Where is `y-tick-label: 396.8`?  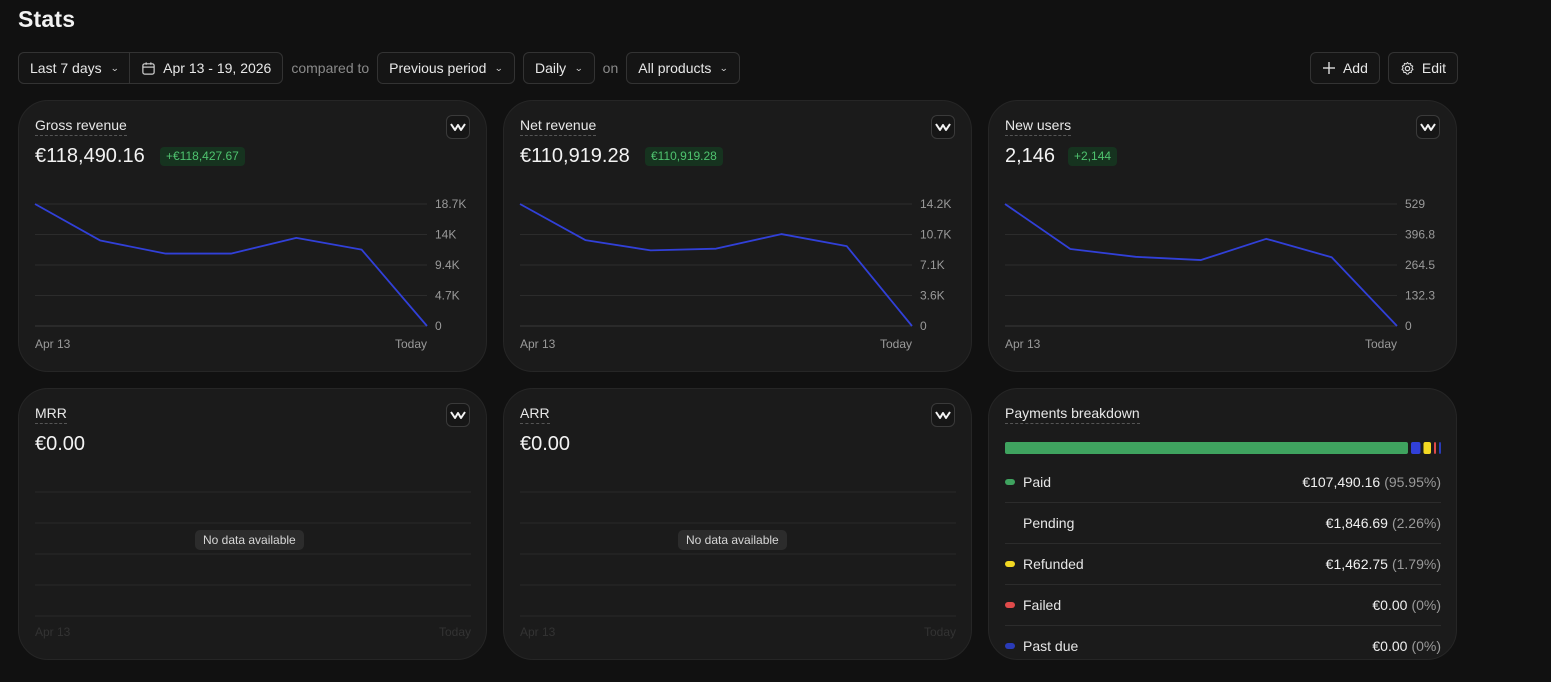
y-tick-label: 396.8 is located at coordinates (1420, 235).